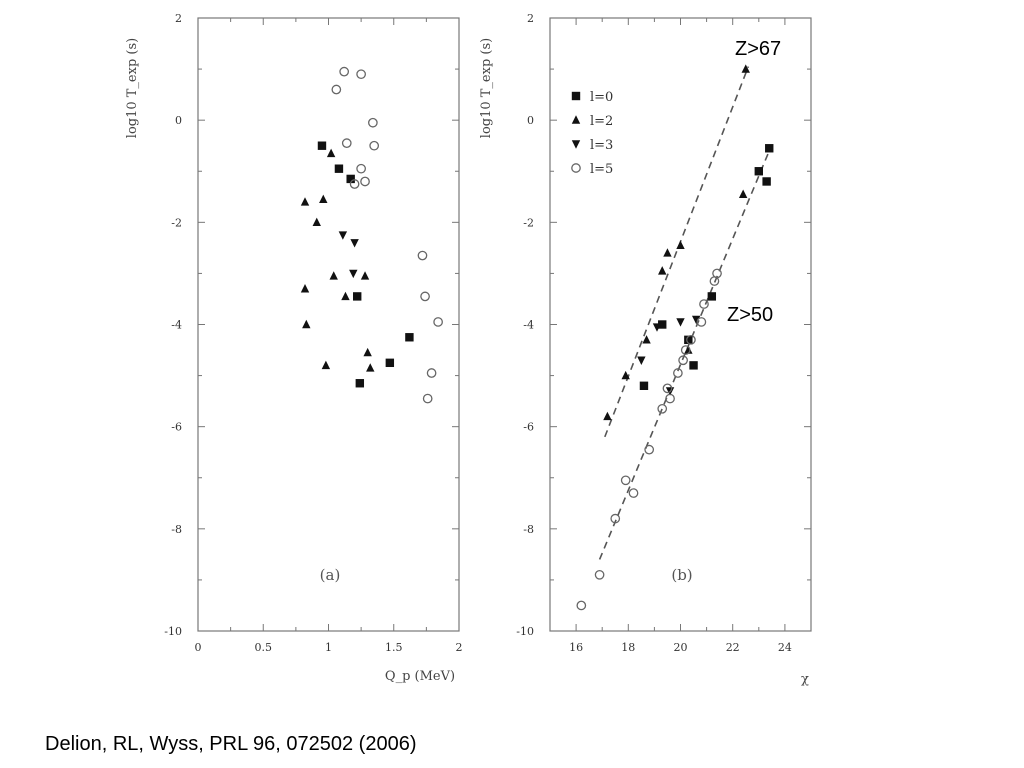 The image size is (1024, 768). I want to click on x-tick-label: 0, so click(198, 647).